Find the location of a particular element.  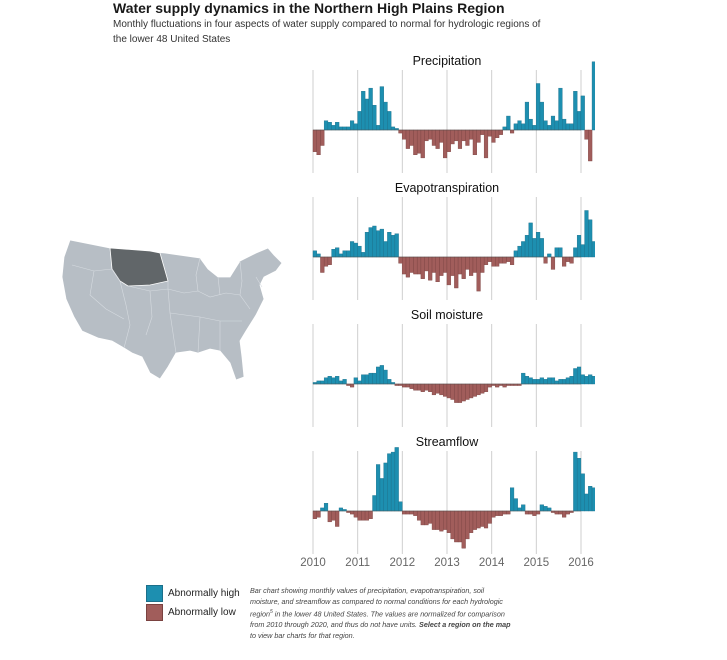

x-tick-label: 2013 is located at coordinates (447, 563).